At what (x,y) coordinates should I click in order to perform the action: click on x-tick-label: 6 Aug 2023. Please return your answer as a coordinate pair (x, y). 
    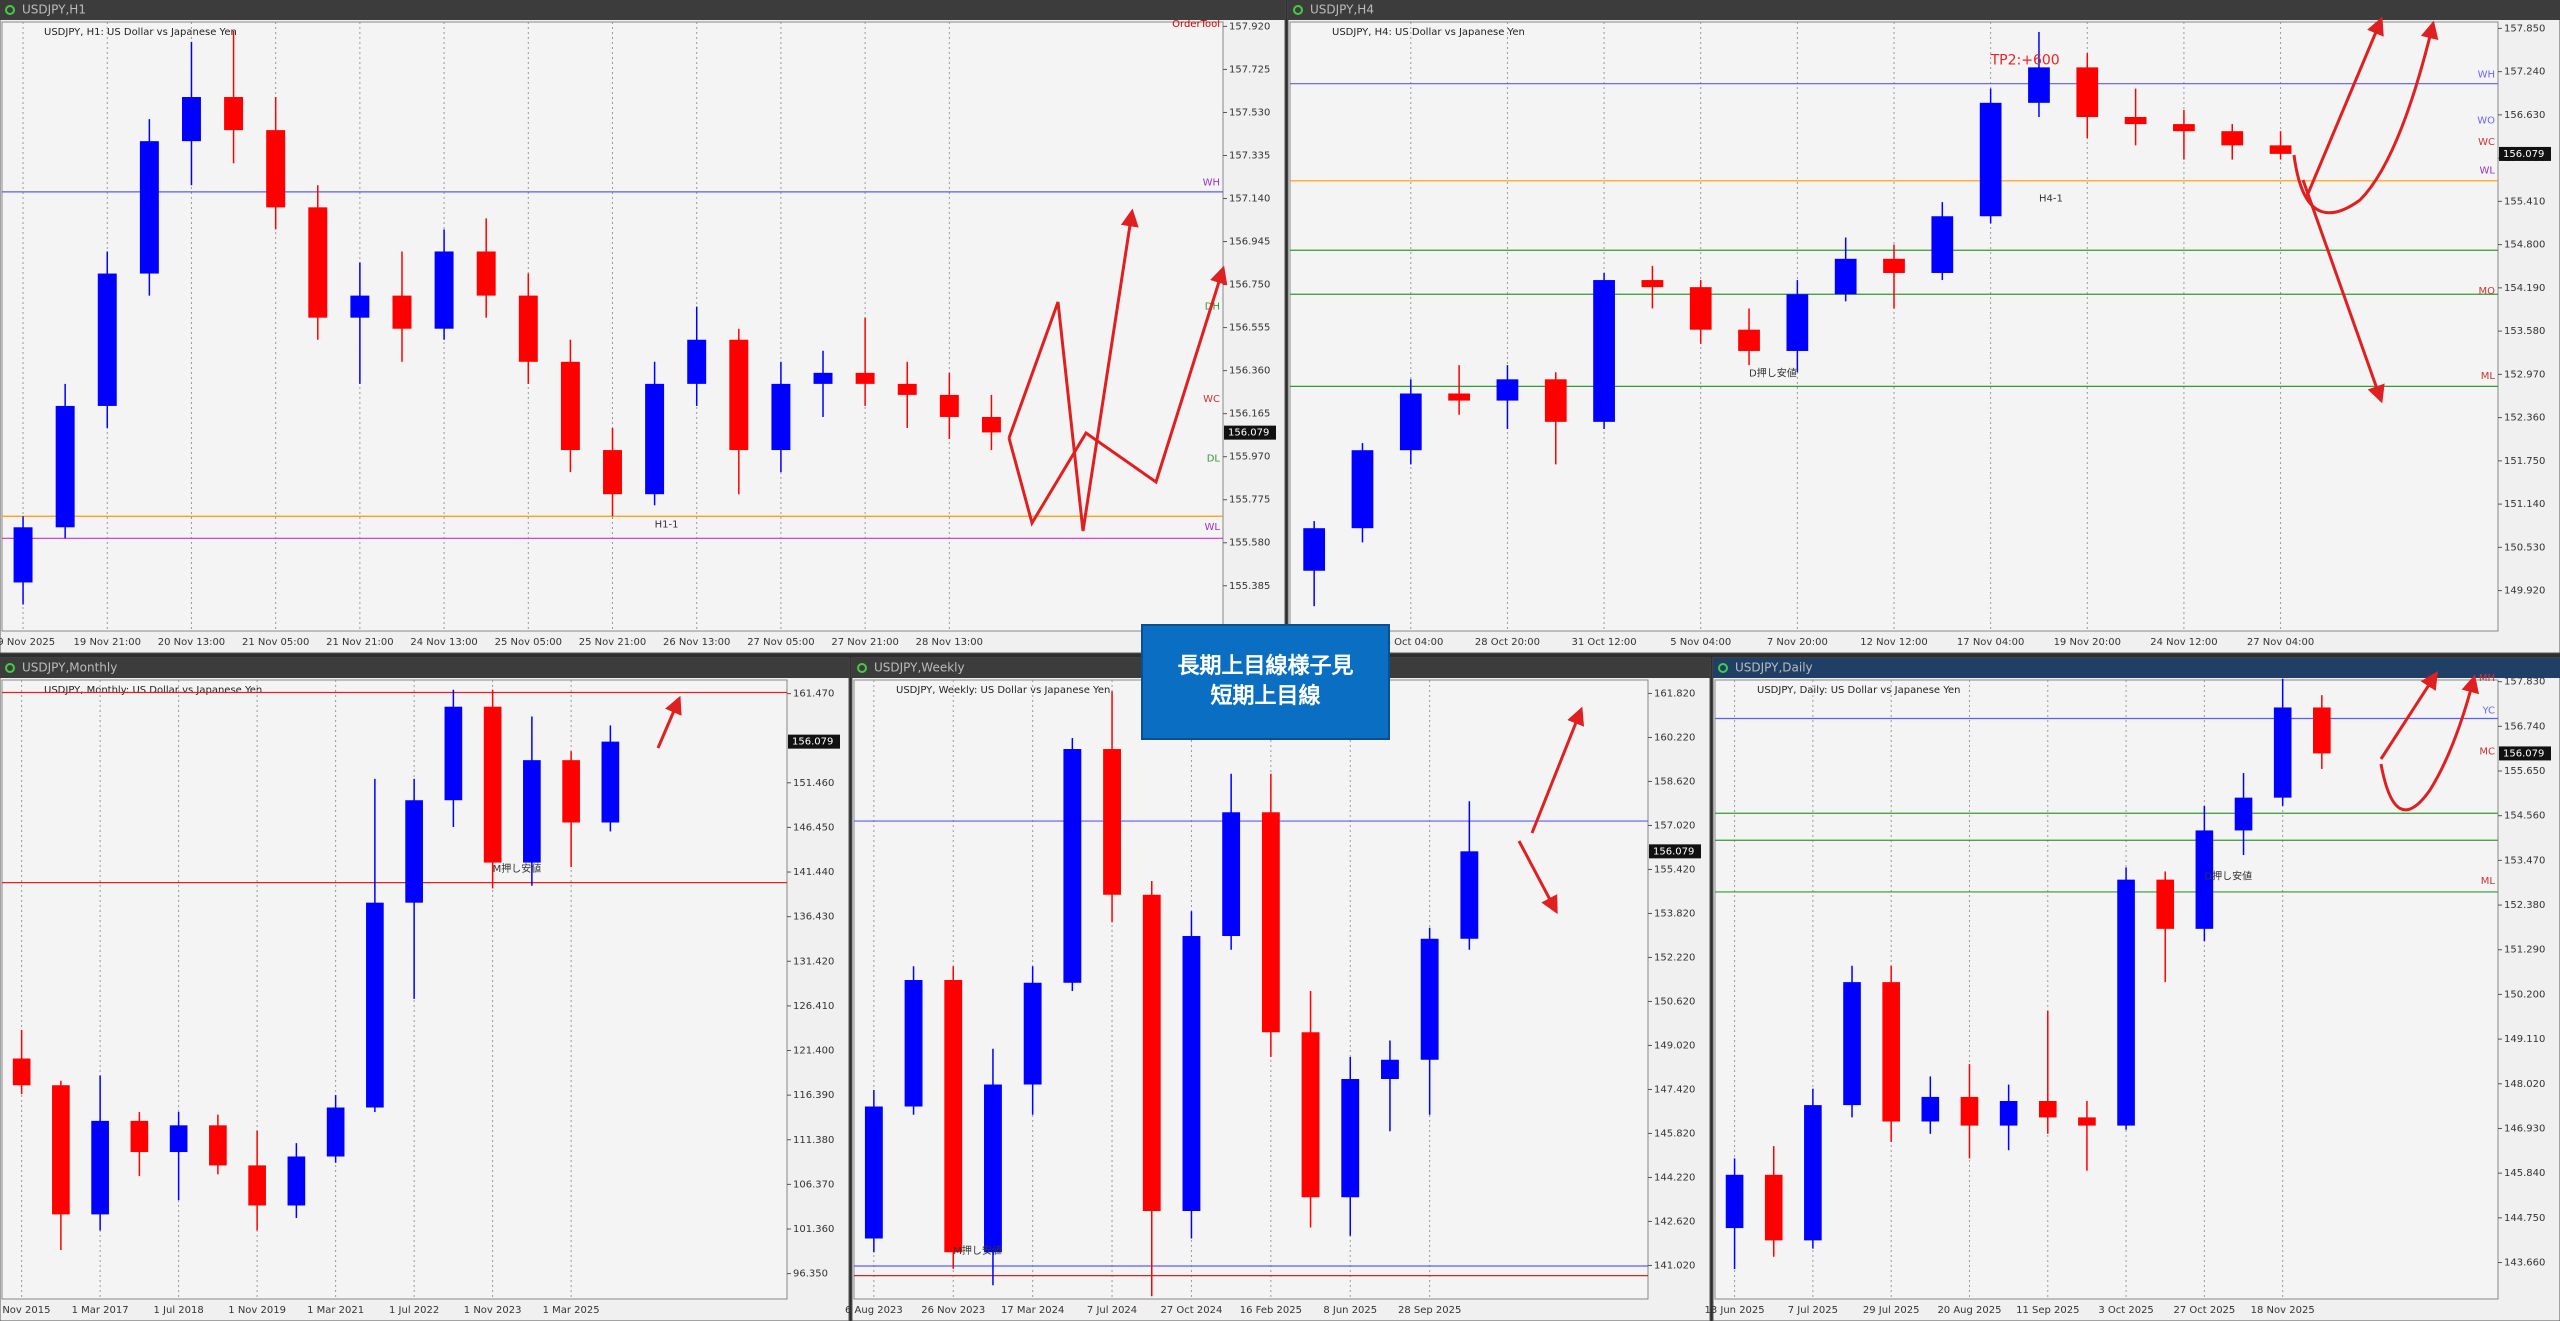
    Looking at the image, I should click on (874, 1310).